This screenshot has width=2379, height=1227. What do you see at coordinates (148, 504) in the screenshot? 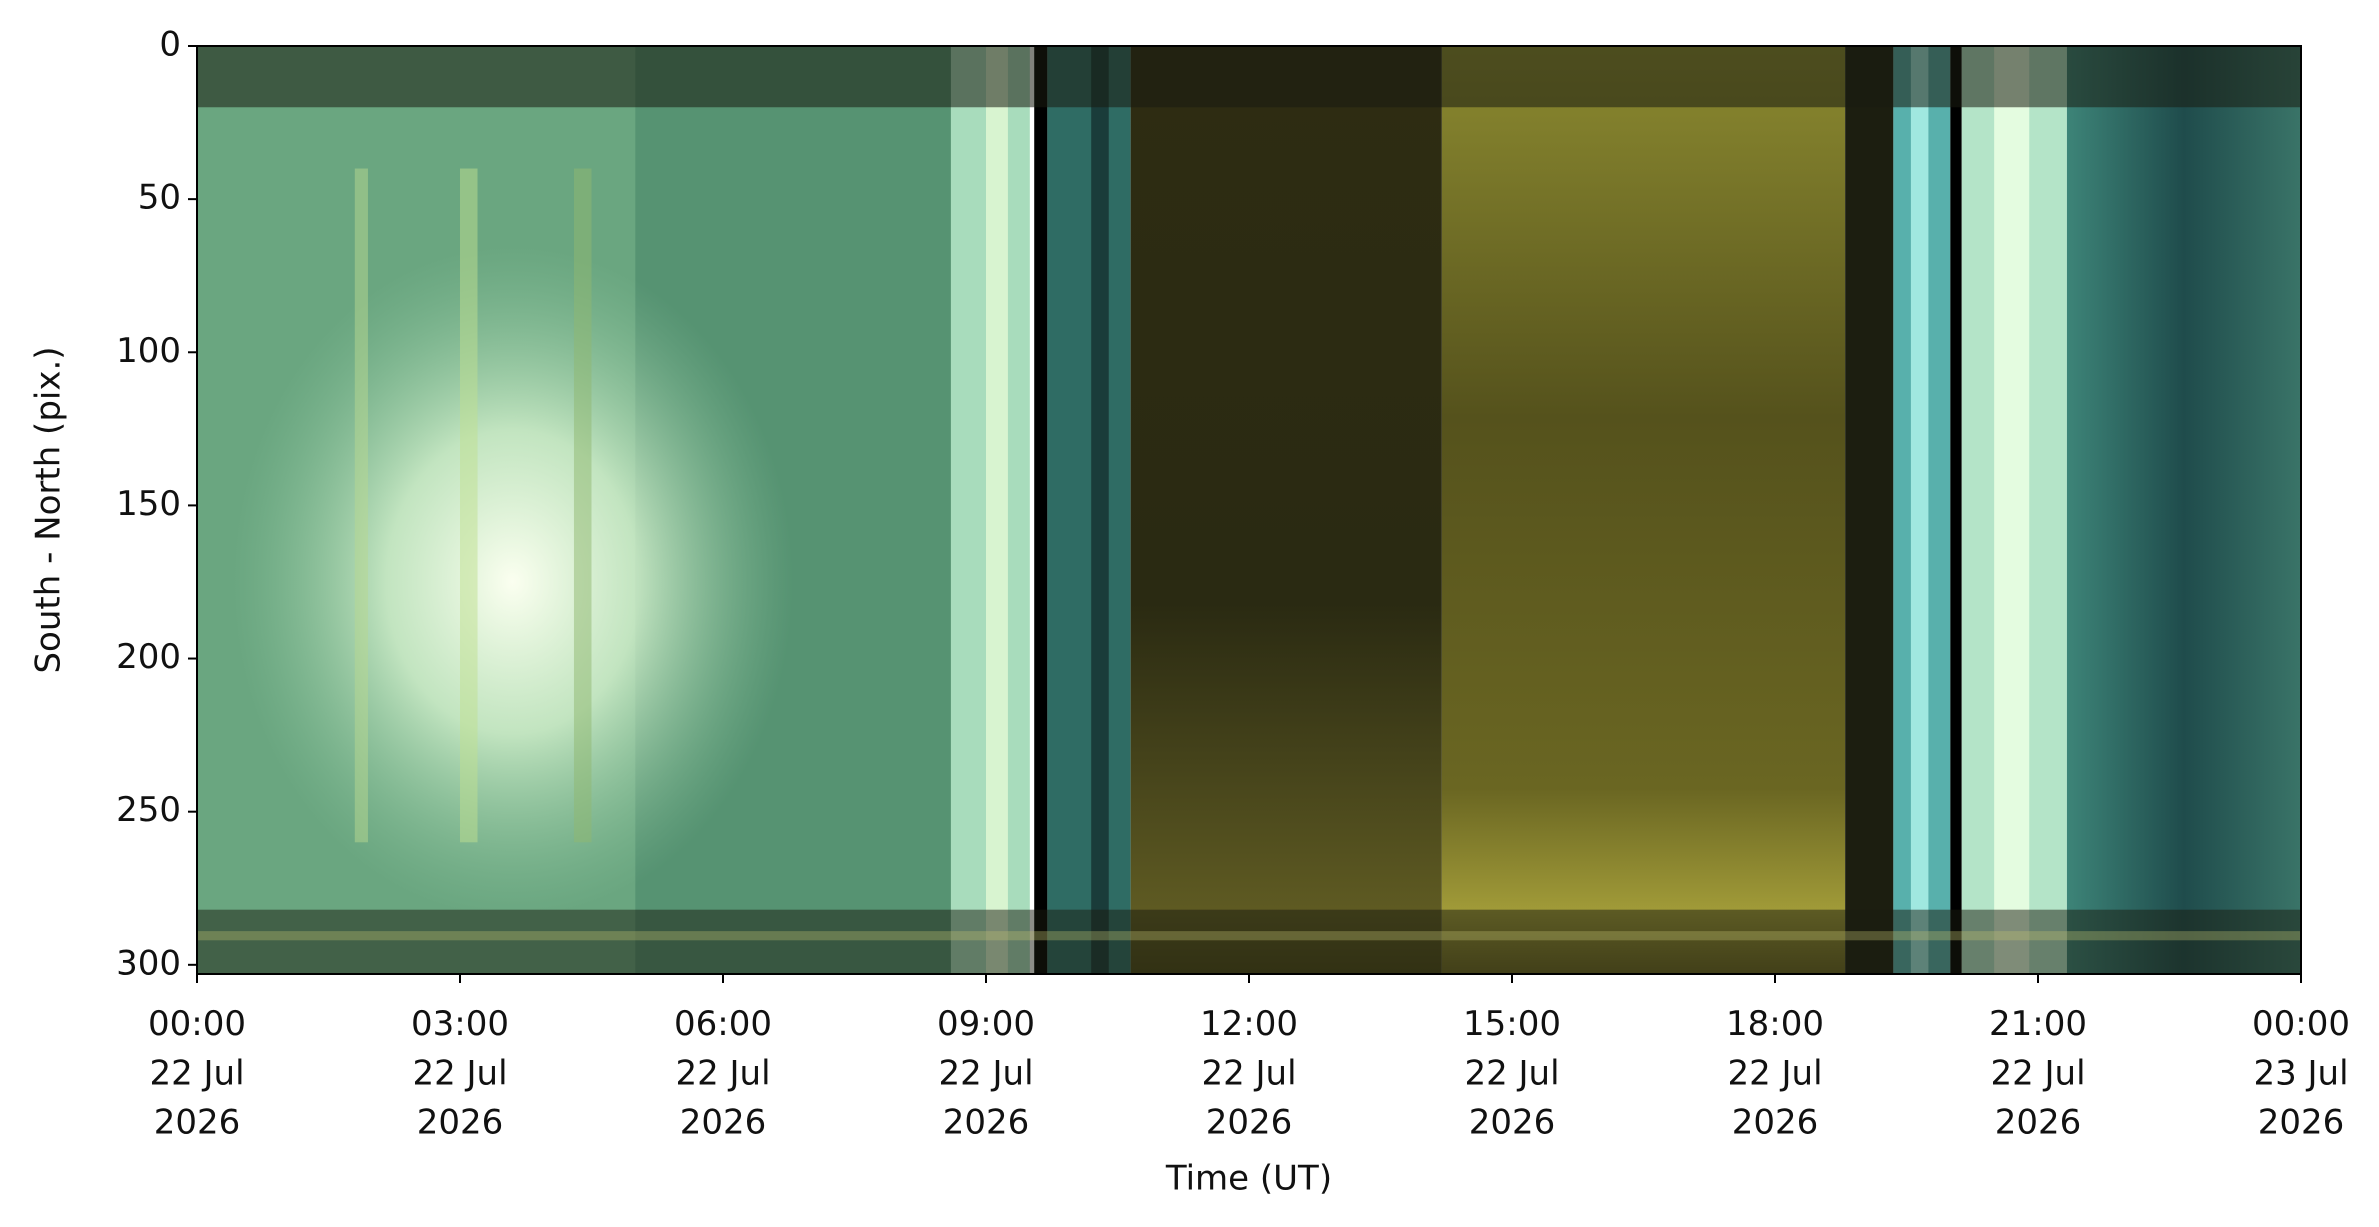
I see `y-tick-label: 150` at bounding box center [148, 504].